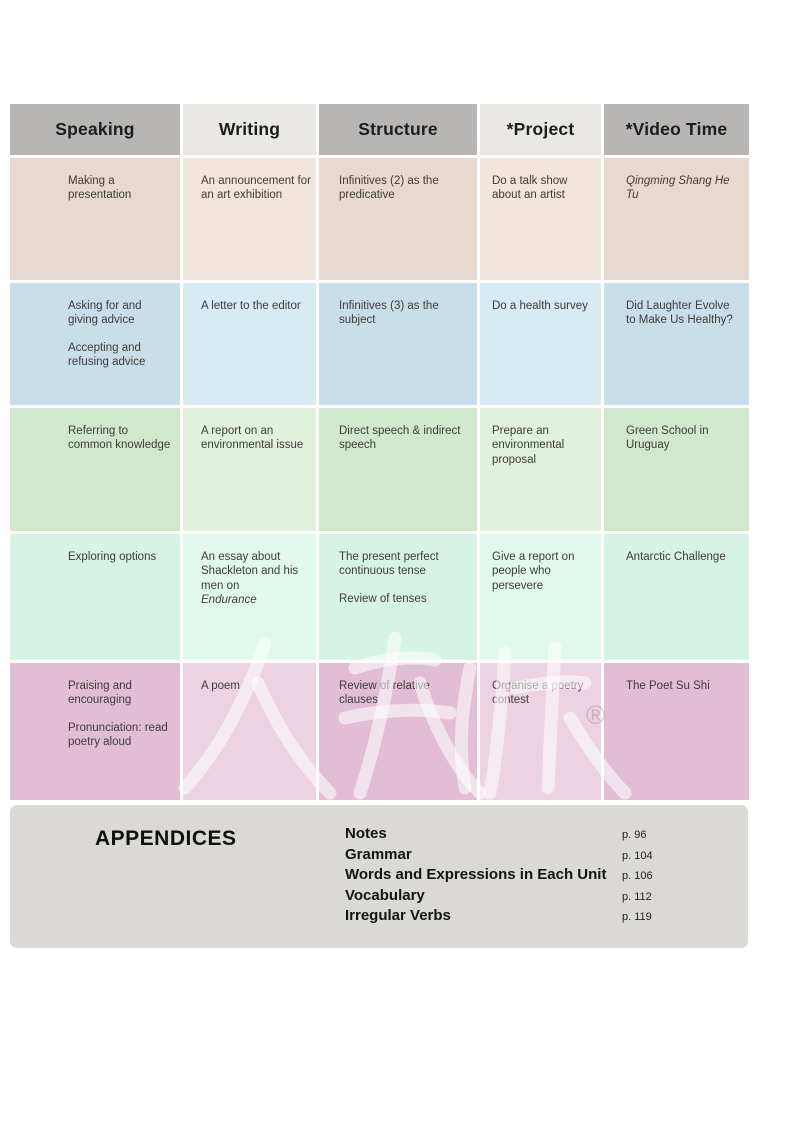  What do you see at coordinates (398, 915) in the screenshot?
I see `appendix-item-label: Irregular Verbs` at bounding box center [398, 915].